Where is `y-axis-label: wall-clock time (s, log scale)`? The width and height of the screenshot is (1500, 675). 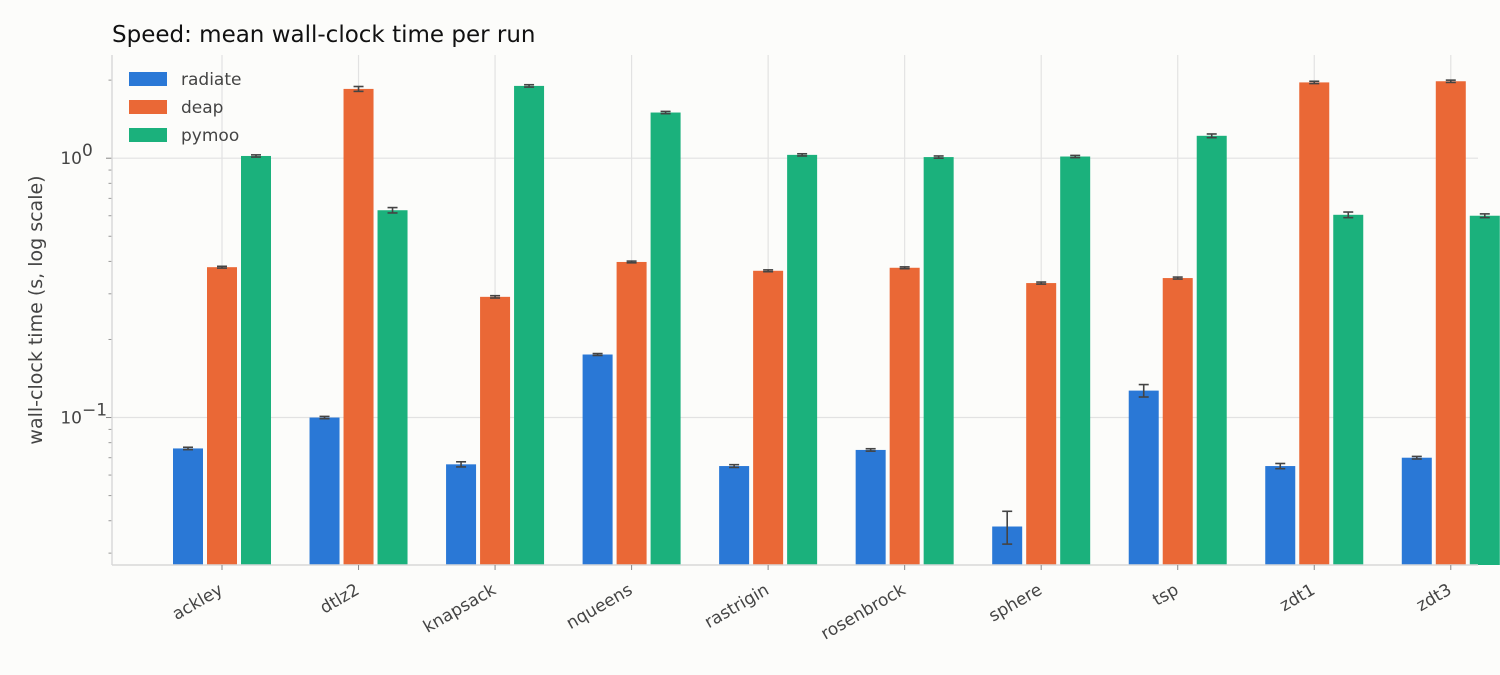
y-axis-label: wall-clock time (s, log scale) is located at coordinates (36, 309).